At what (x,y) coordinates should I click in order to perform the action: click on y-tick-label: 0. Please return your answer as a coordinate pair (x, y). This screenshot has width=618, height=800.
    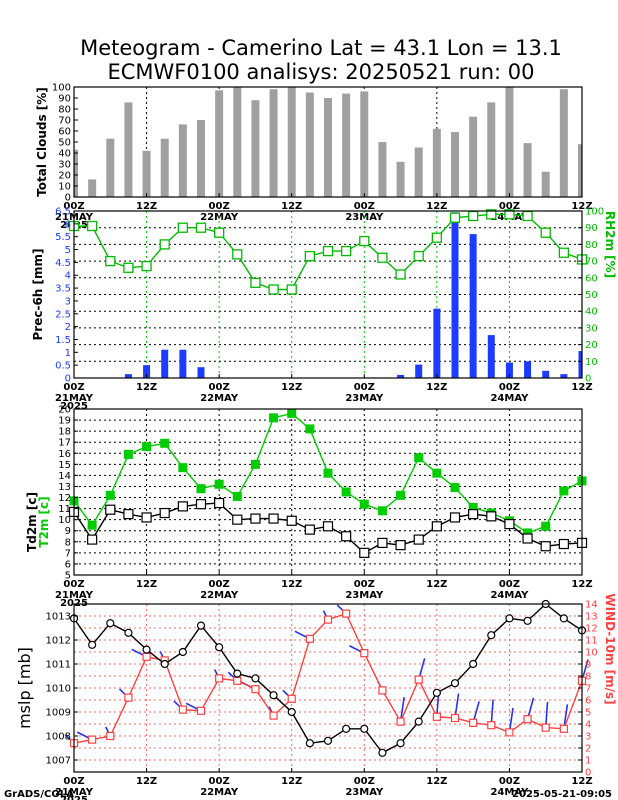
    Looking at the image, I should click on (68, 379).